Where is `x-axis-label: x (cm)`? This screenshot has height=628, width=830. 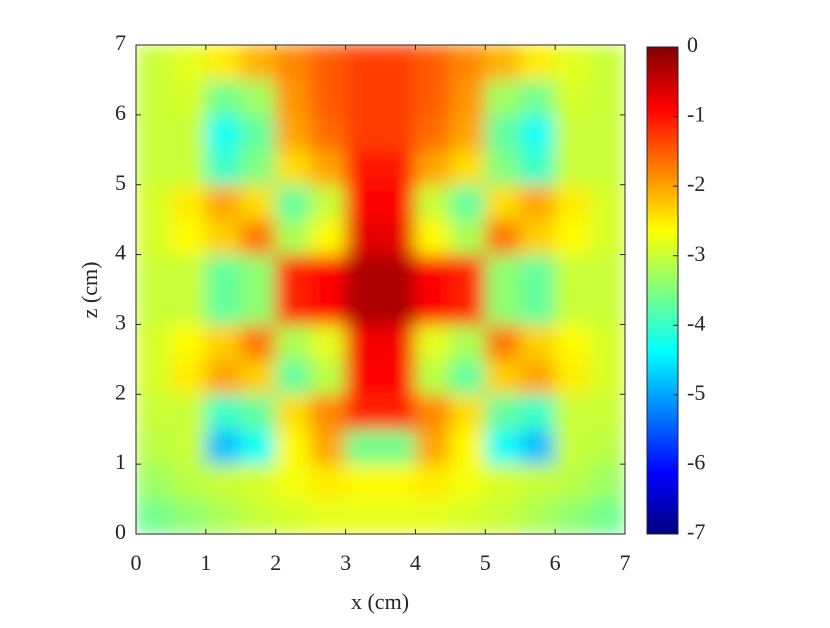 x-axis-label: x (cm) is located at coordinates (380, 601).